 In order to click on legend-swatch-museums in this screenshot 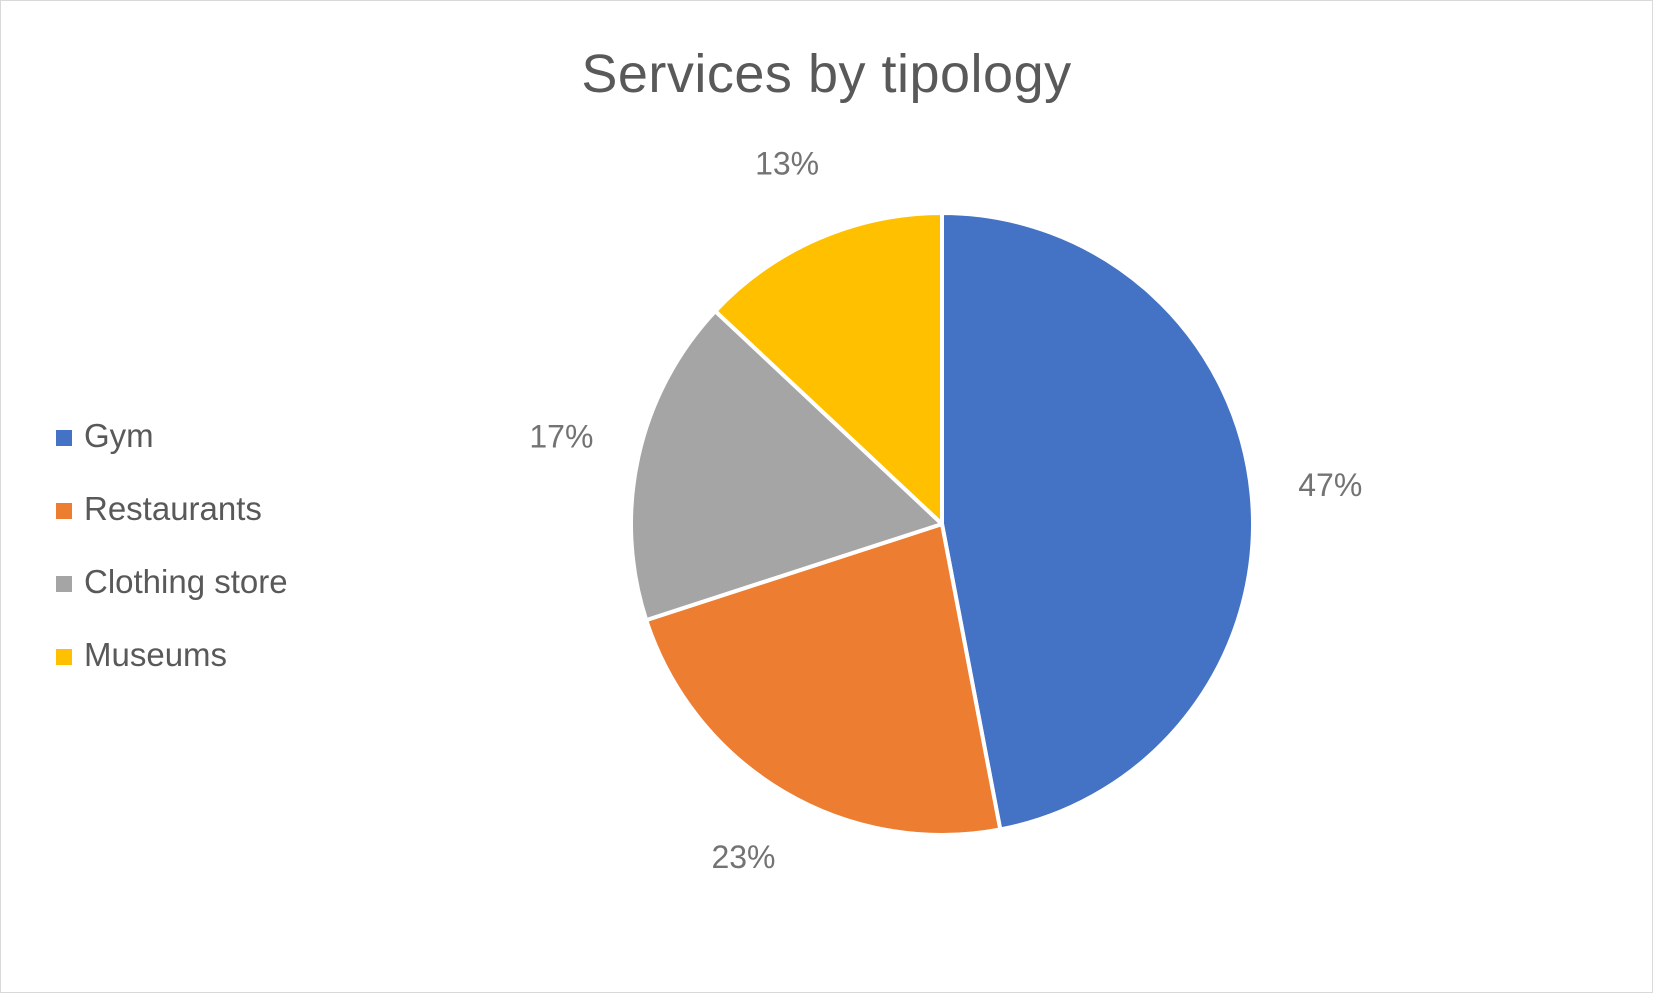, I will do `click(64, 657)`.